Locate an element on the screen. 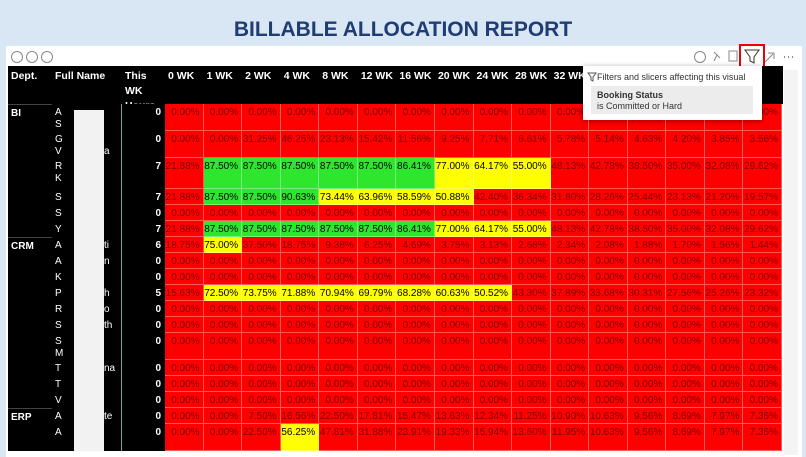 This screenshot has width=806, height=457. pin-icon is located at coordinates (717, 56).